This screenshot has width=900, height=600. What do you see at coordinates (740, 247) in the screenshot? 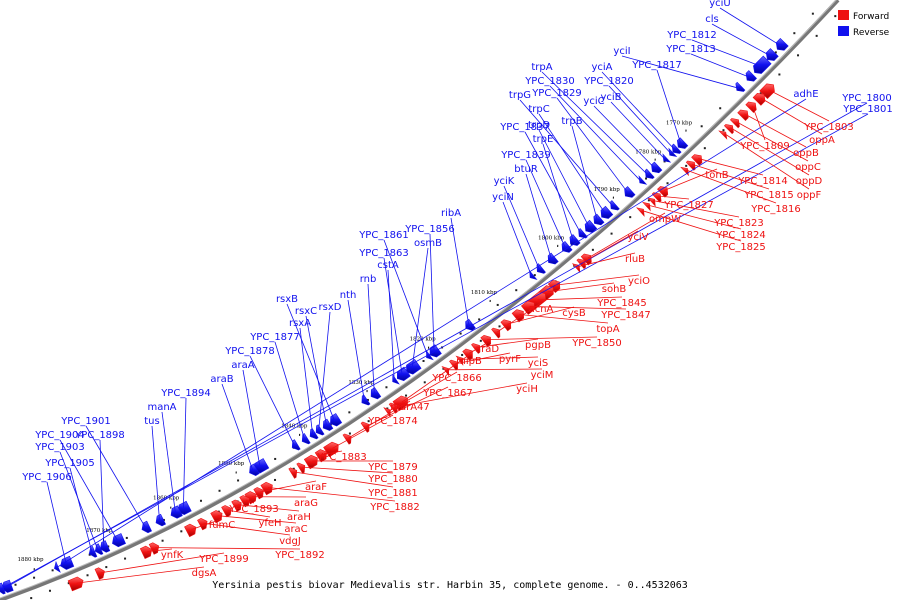
I see `gene-label-YPC_1825: YPC_1825` at bounding box center [740, 247].